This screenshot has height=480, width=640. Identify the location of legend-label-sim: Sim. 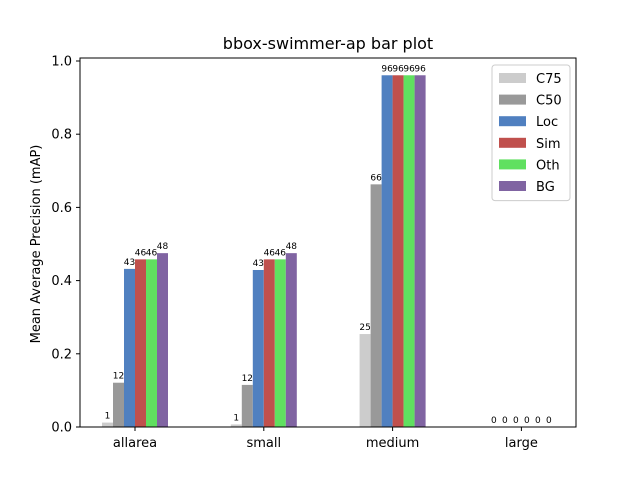
(548, 144).